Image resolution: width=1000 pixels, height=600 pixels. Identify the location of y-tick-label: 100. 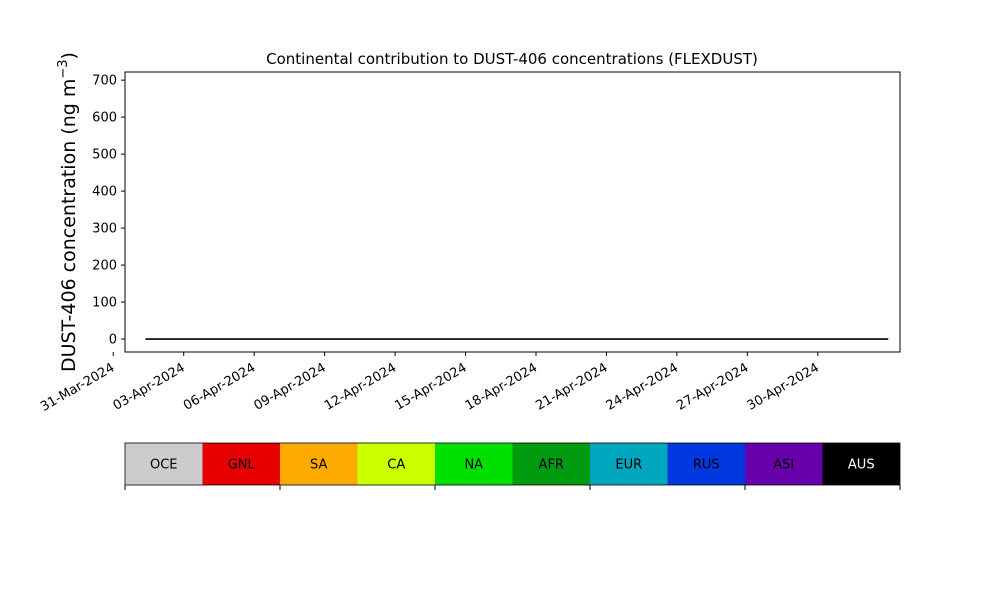
(104, 303).